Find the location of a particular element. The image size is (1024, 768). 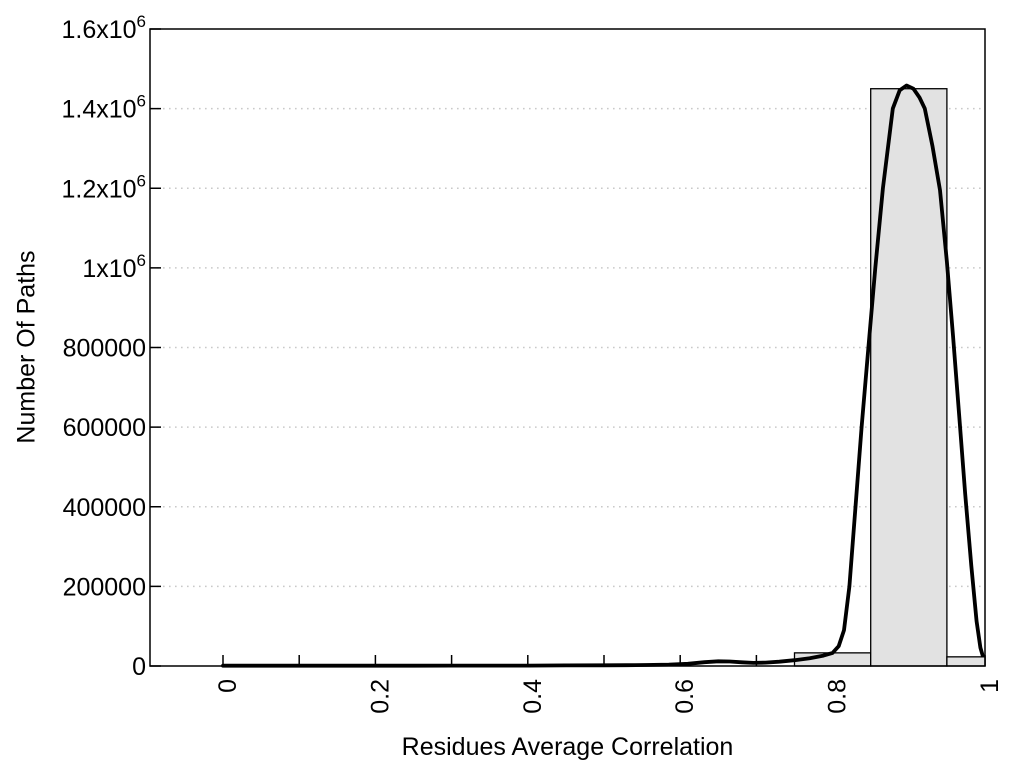

x-tick-label: 0 is located at coordinates (228, 686).